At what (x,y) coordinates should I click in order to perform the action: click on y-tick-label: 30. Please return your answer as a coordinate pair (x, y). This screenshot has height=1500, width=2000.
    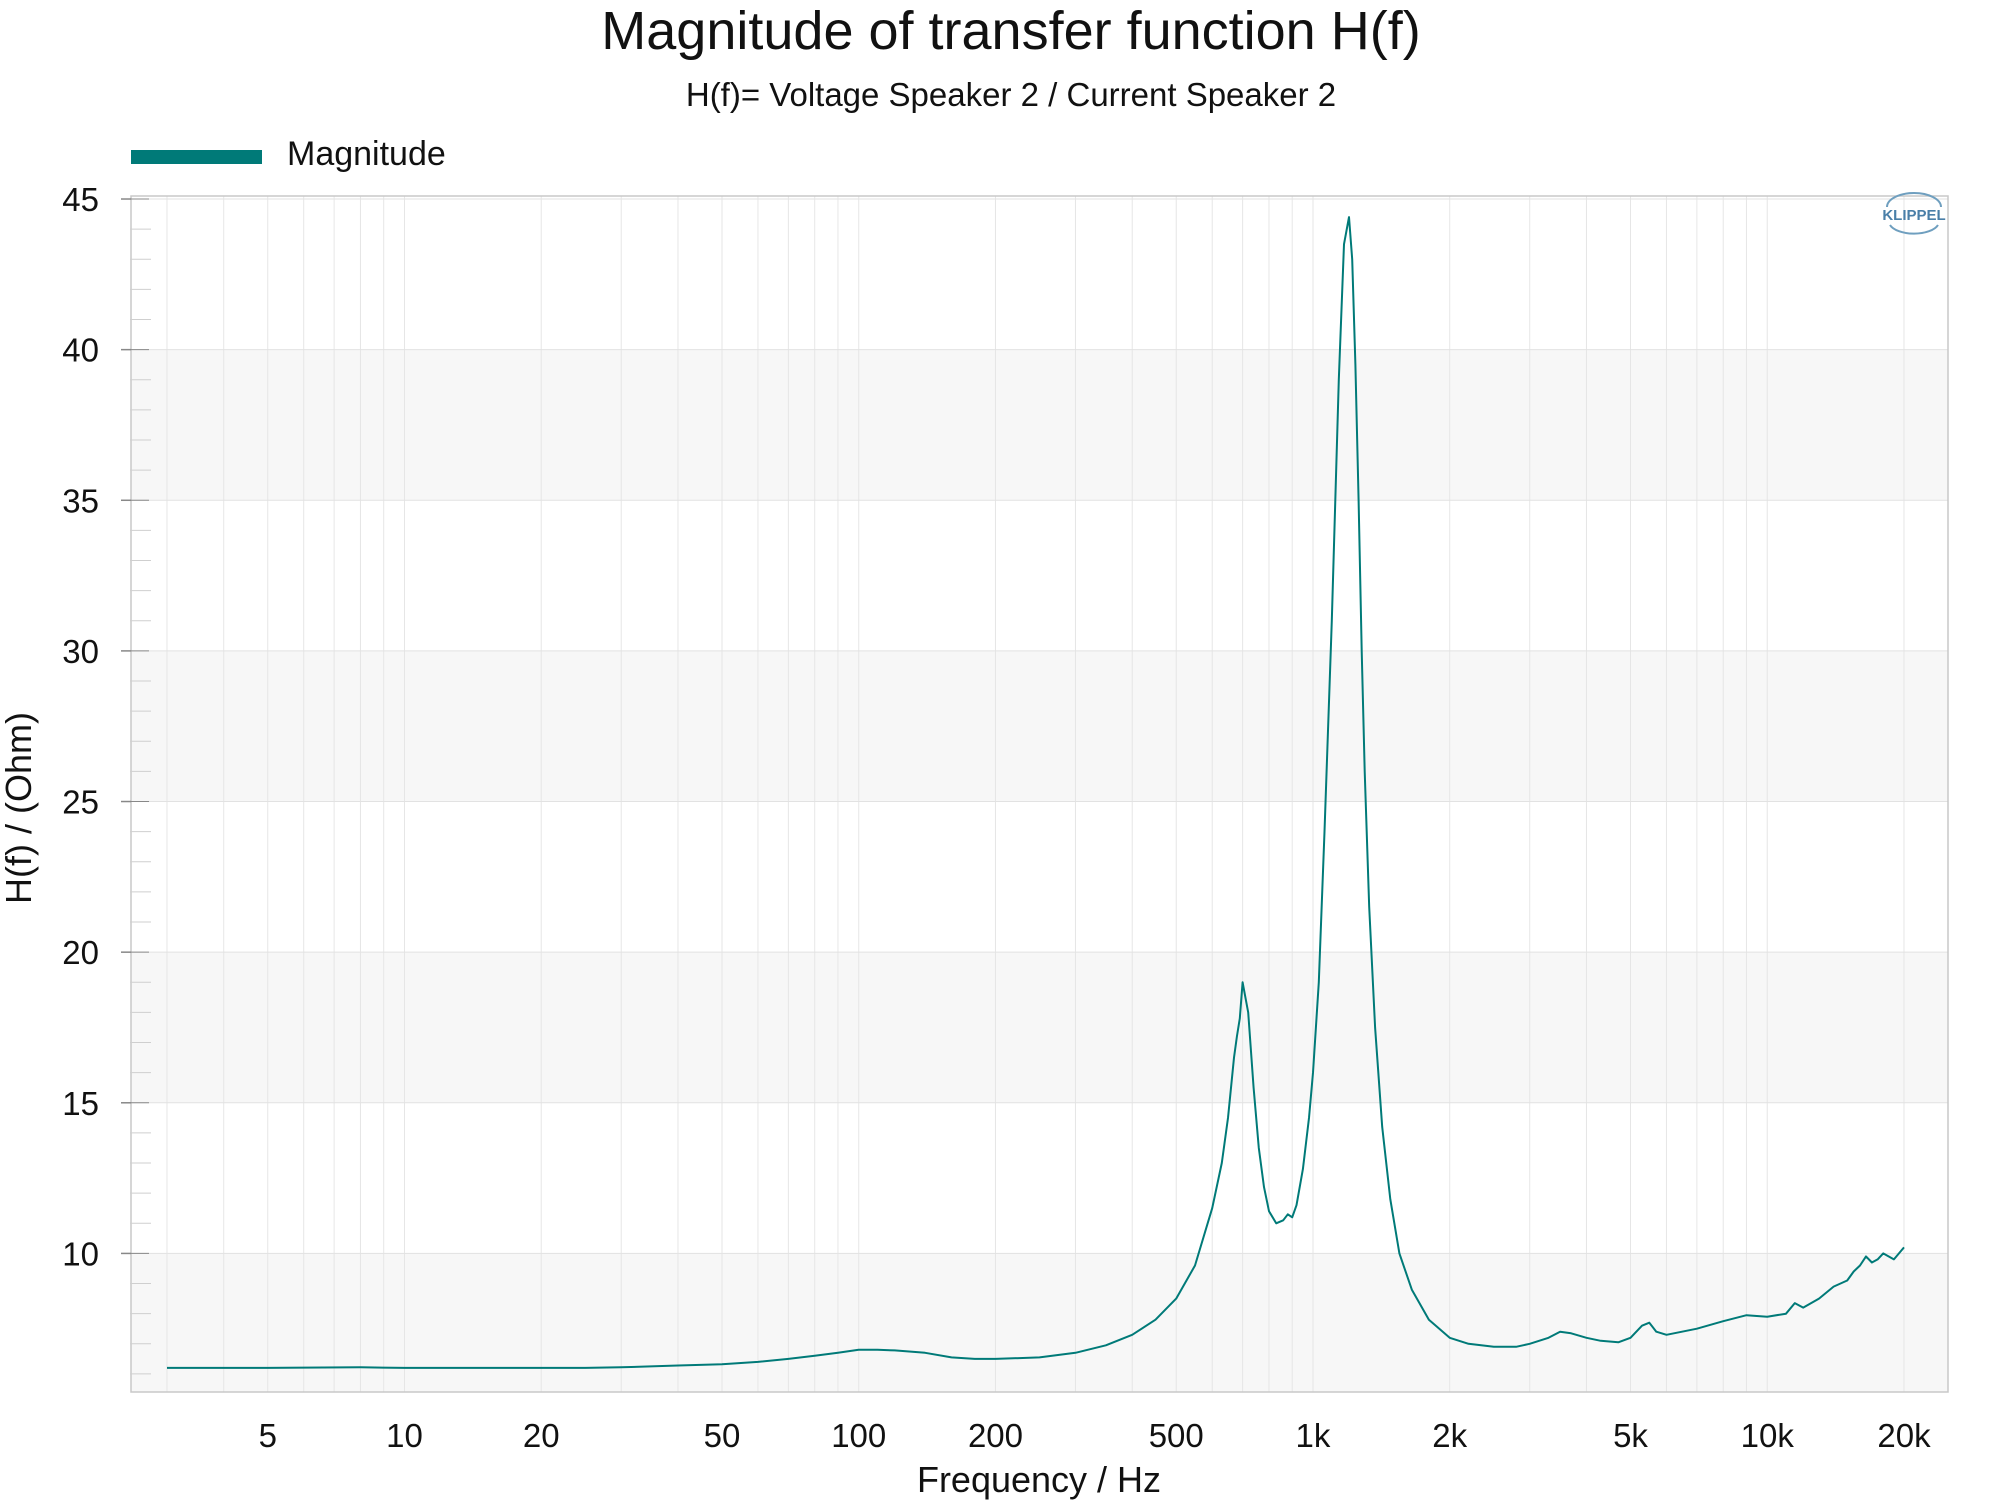
    Looking at the image, I should click on (80, 651).